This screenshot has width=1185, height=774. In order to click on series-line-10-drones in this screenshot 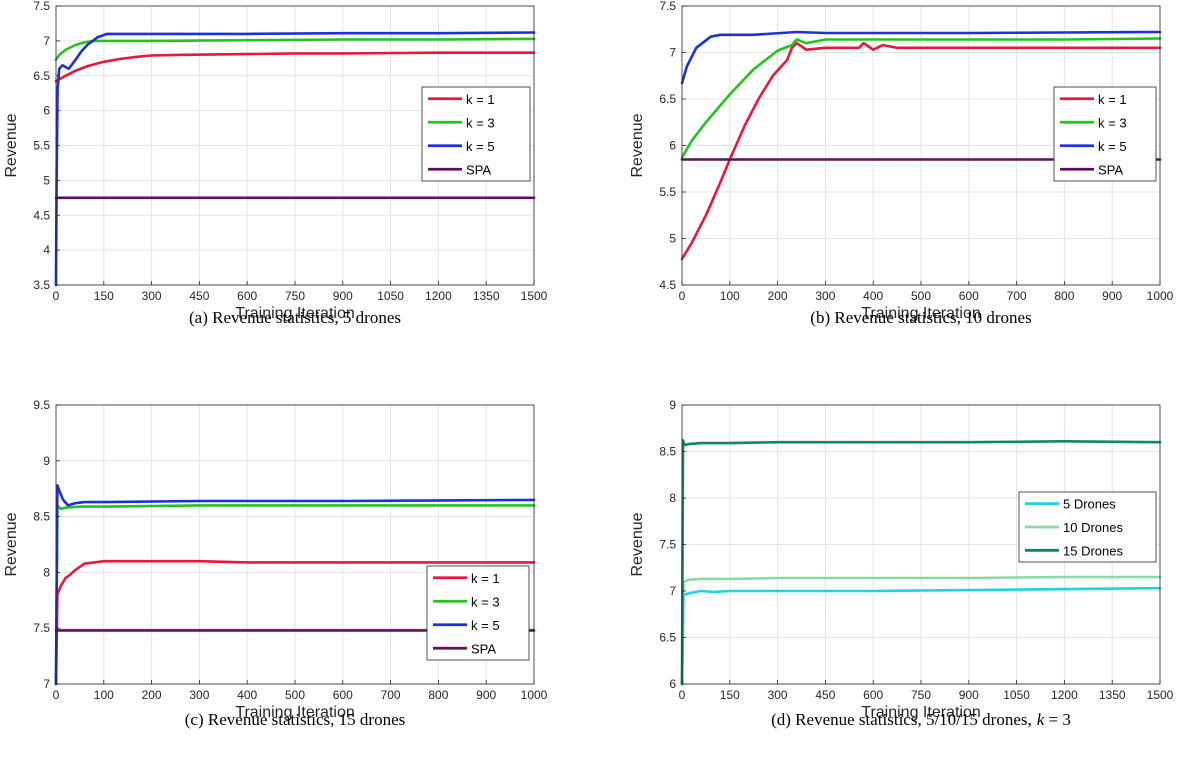, I will do `click(921, 630)`.